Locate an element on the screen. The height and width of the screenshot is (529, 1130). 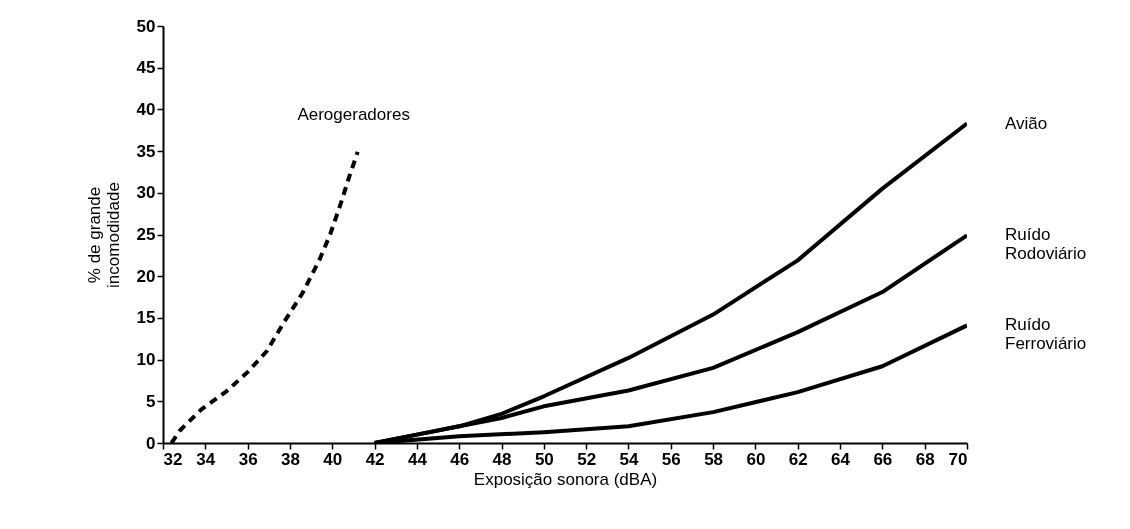
x-tick-label: 52 is located at coordinates (587, 459).